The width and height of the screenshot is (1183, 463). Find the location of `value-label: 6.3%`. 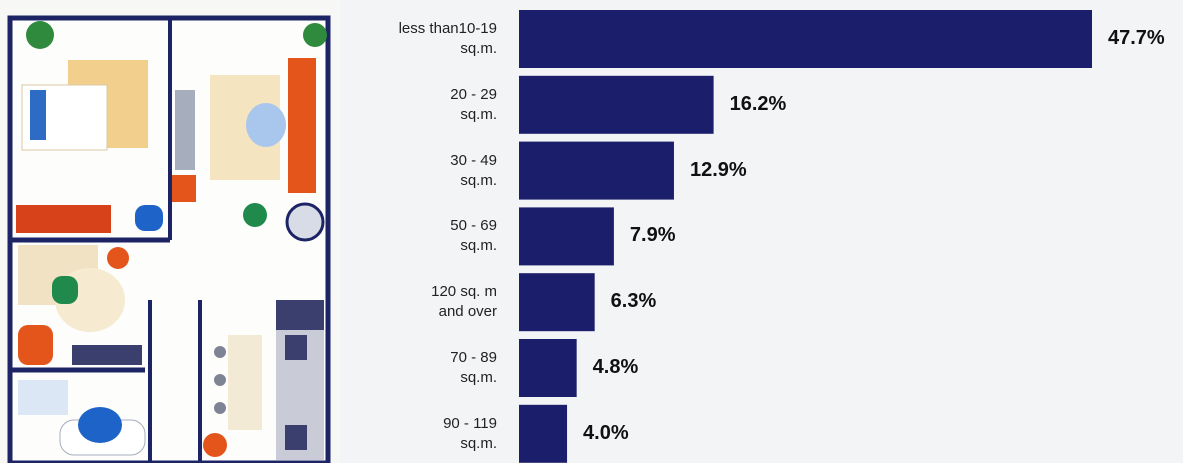

value-label: 6.3% is located at coordinates (633, 301).